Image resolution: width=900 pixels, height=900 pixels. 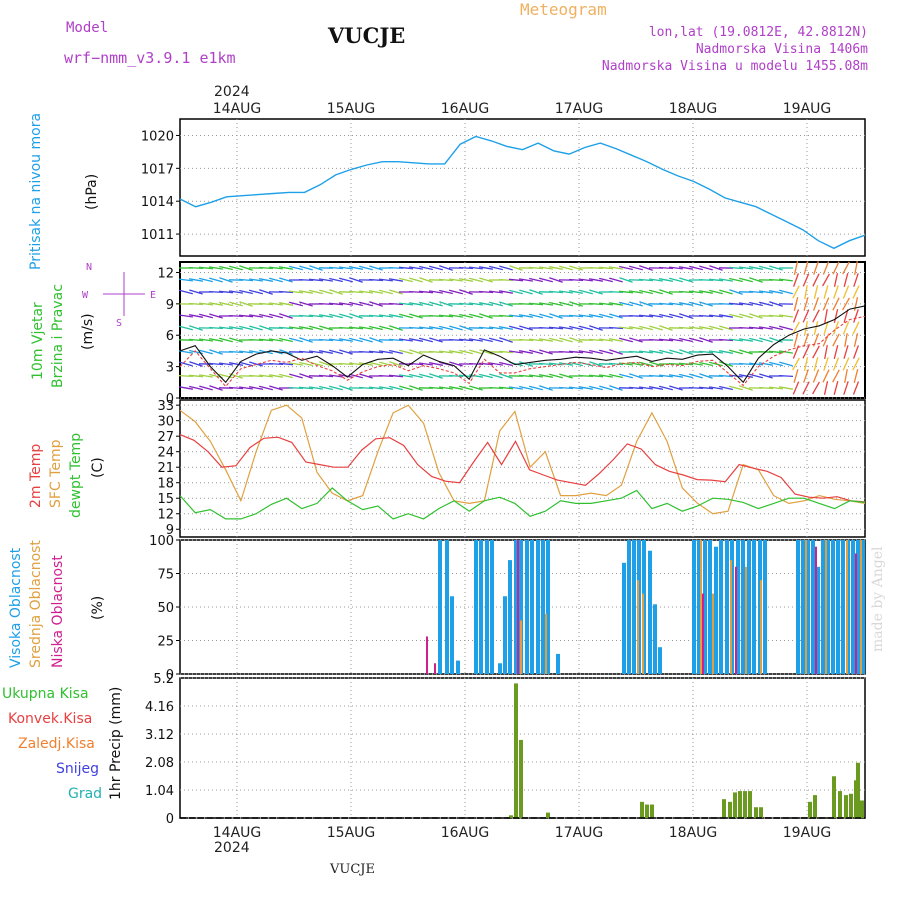 I want to click on y-tick-label: 2.08, so click(x=159, y=763).